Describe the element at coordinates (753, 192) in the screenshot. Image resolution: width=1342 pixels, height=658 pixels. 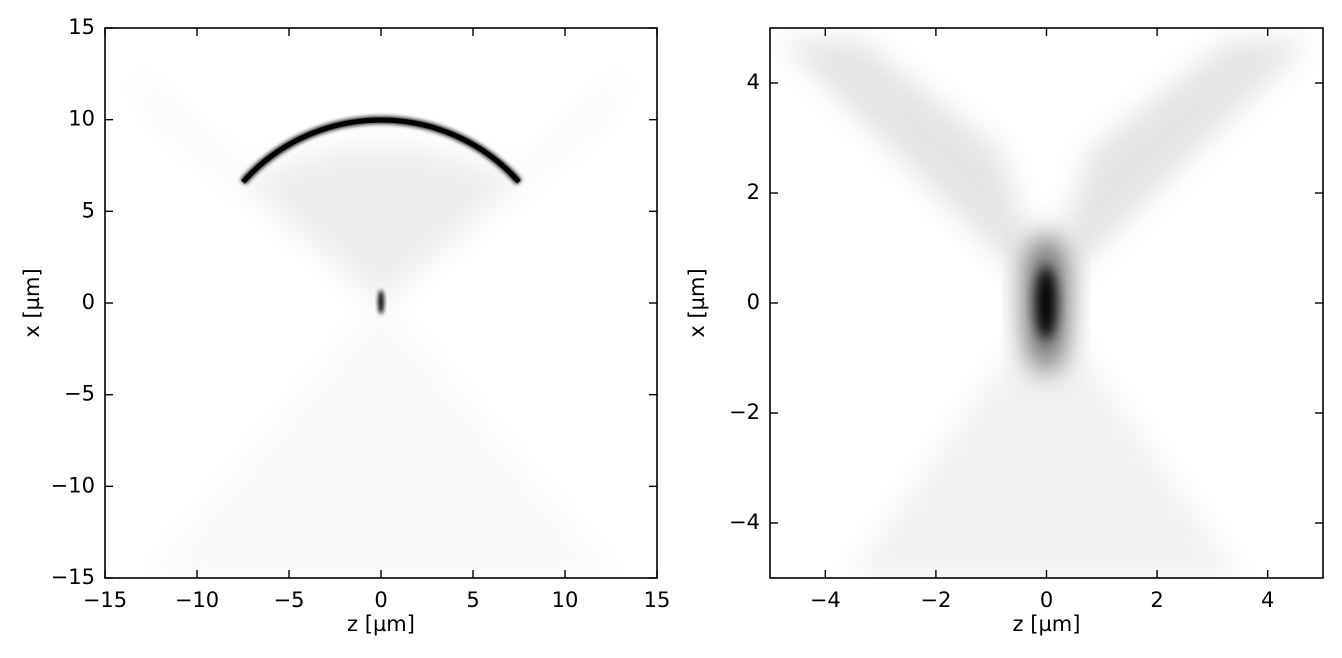
I see `y-tick-label: 2` at that location.